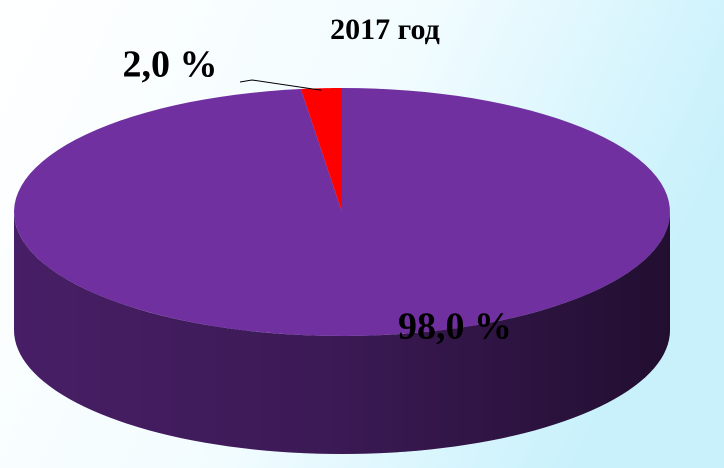  What do you see at coordinates (385, 29) in the screenshot?
I see `chart-title: 2017 год` at bounding box center [385, 29].